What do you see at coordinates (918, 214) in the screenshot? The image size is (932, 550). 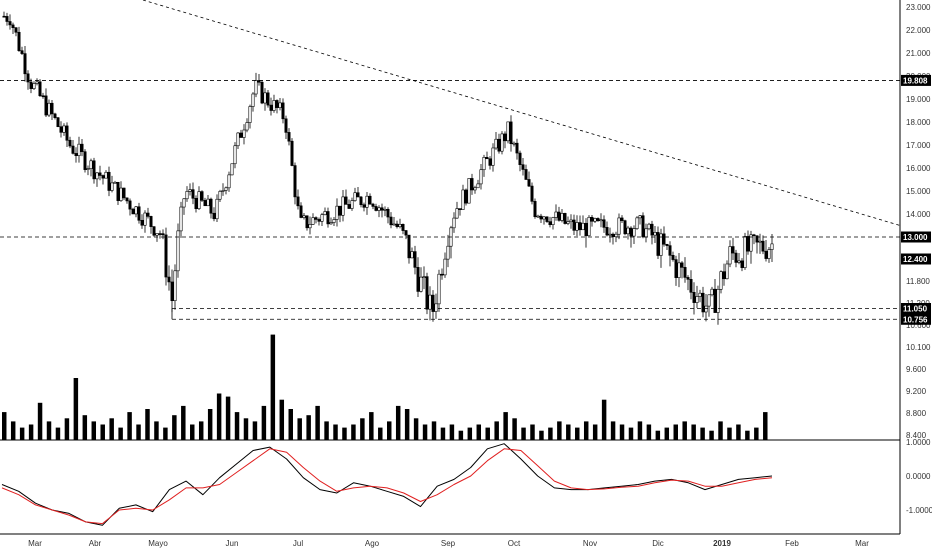 I see `price-tick-label: 14.000` at bounding box center [918, 214].